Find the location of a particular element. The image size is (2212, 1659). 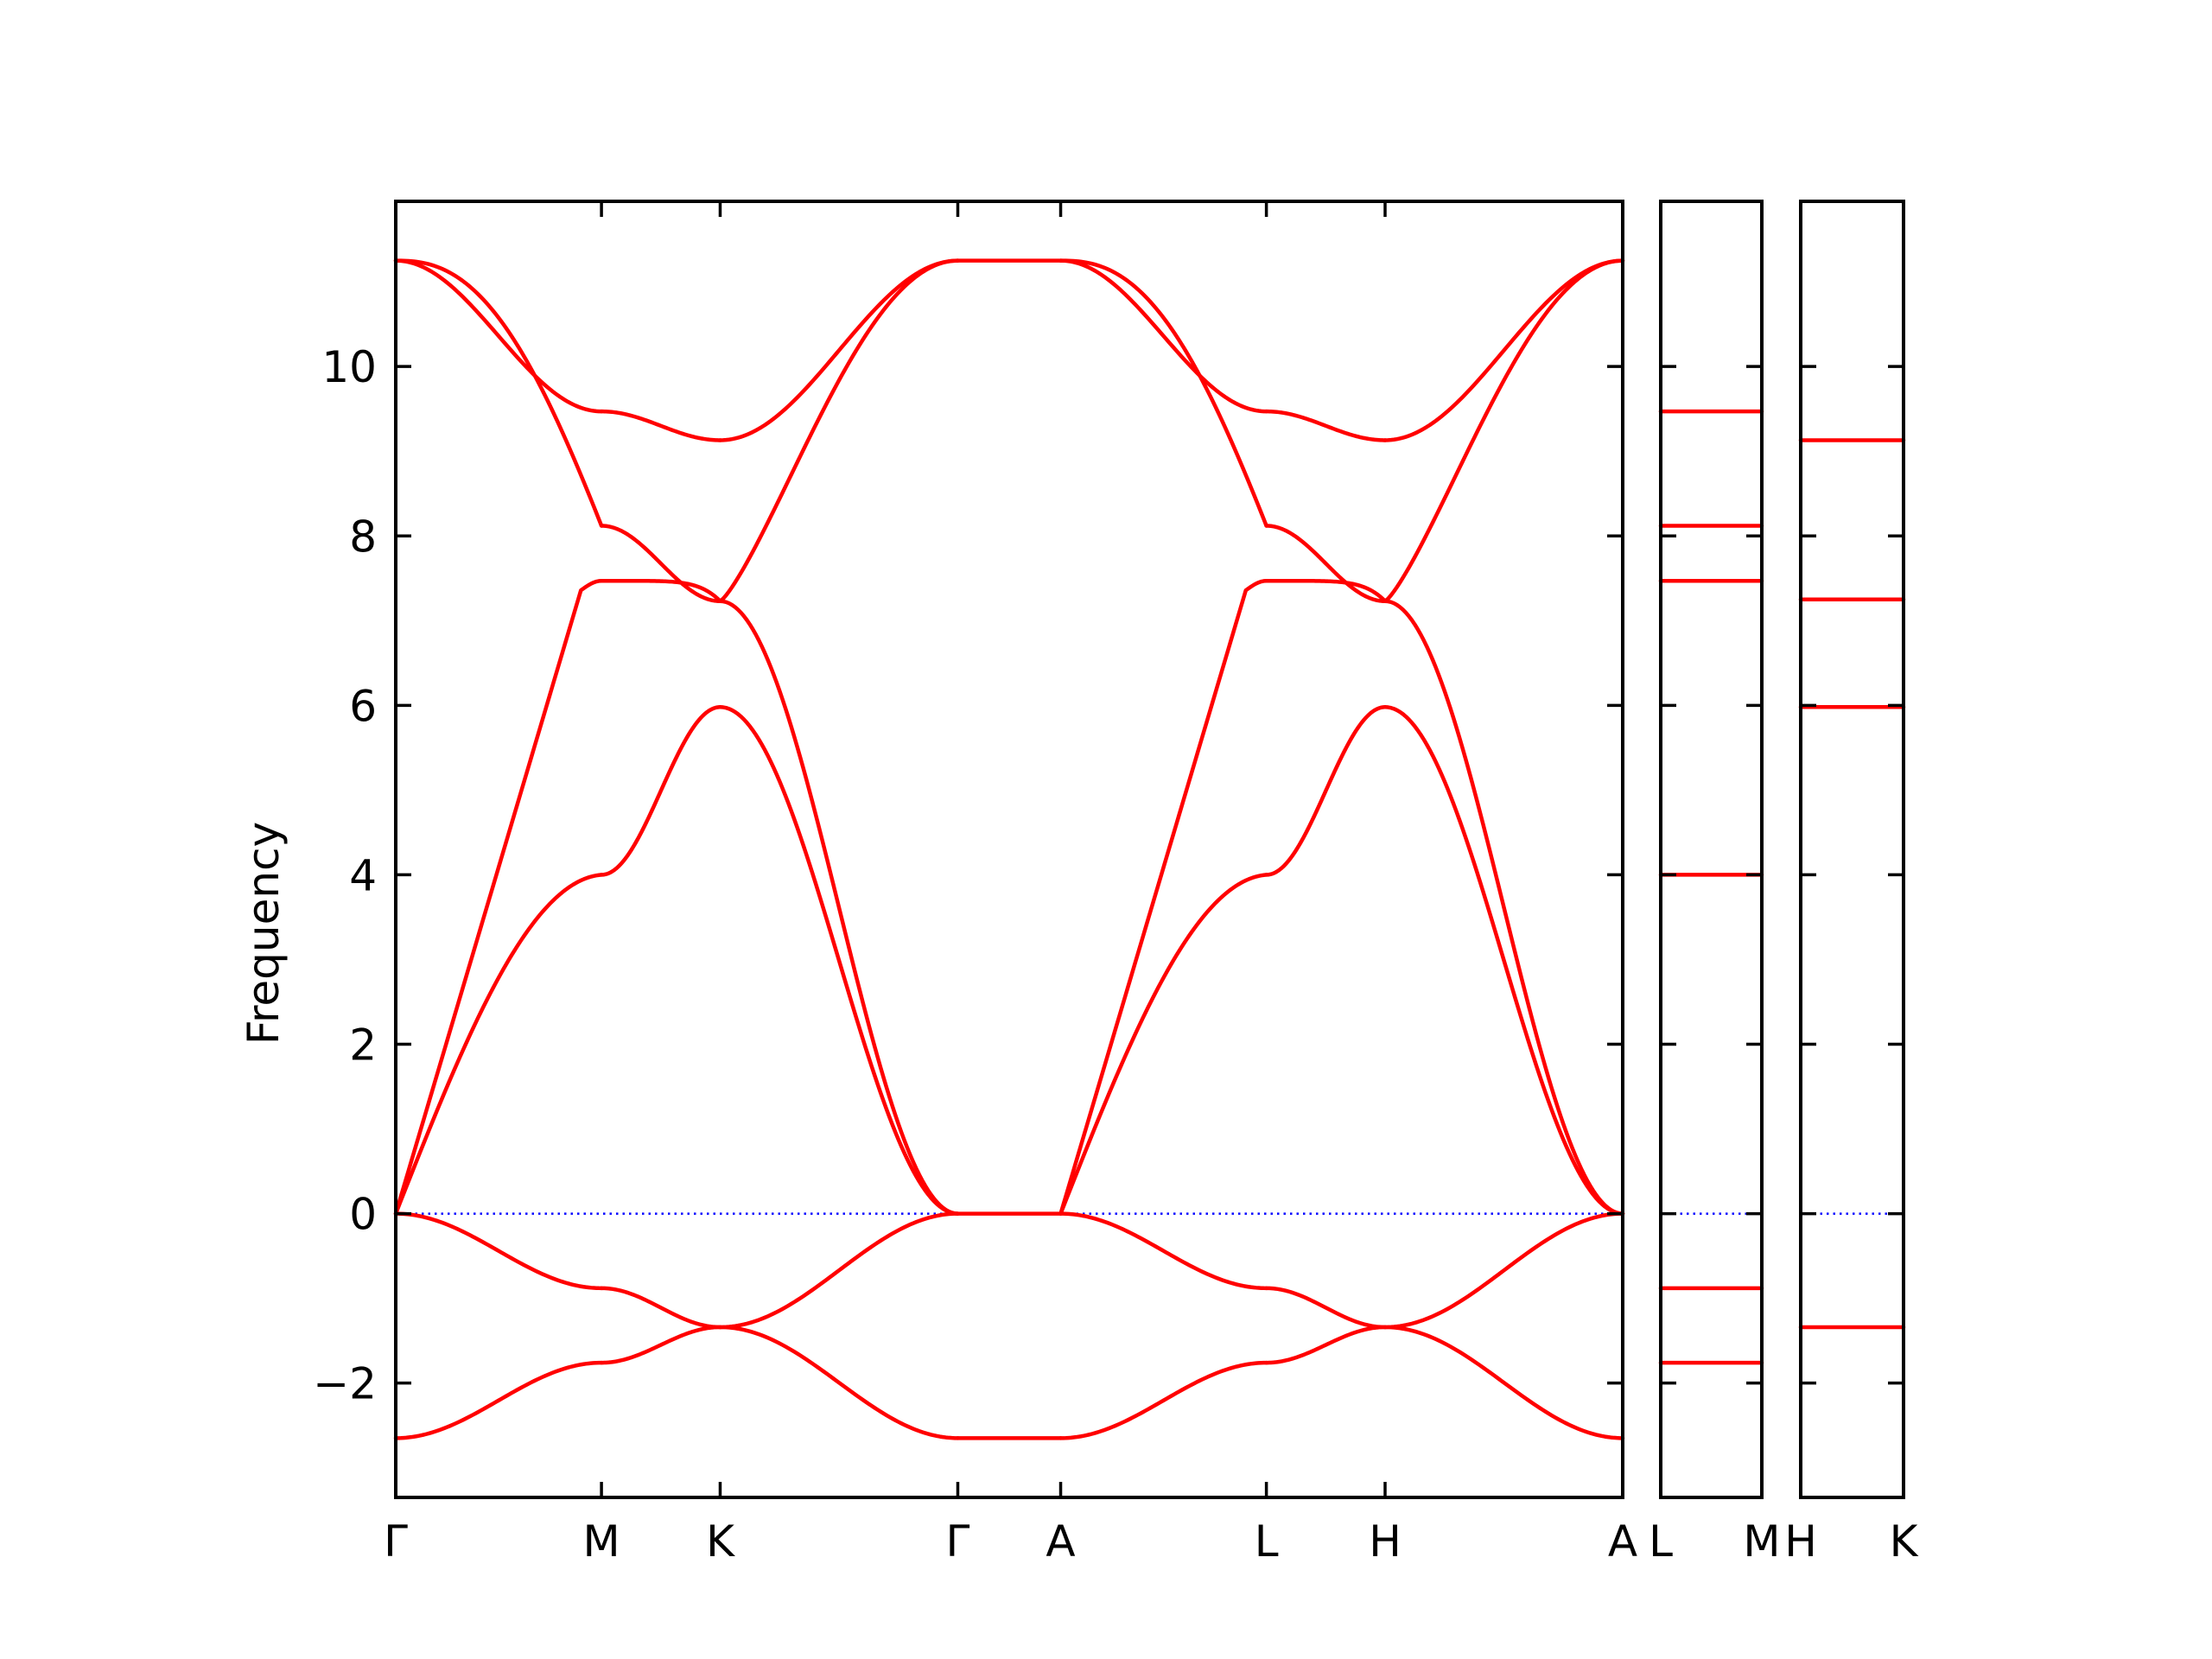

band-line-K-Γ-1 is located at coordinates (839, 430).